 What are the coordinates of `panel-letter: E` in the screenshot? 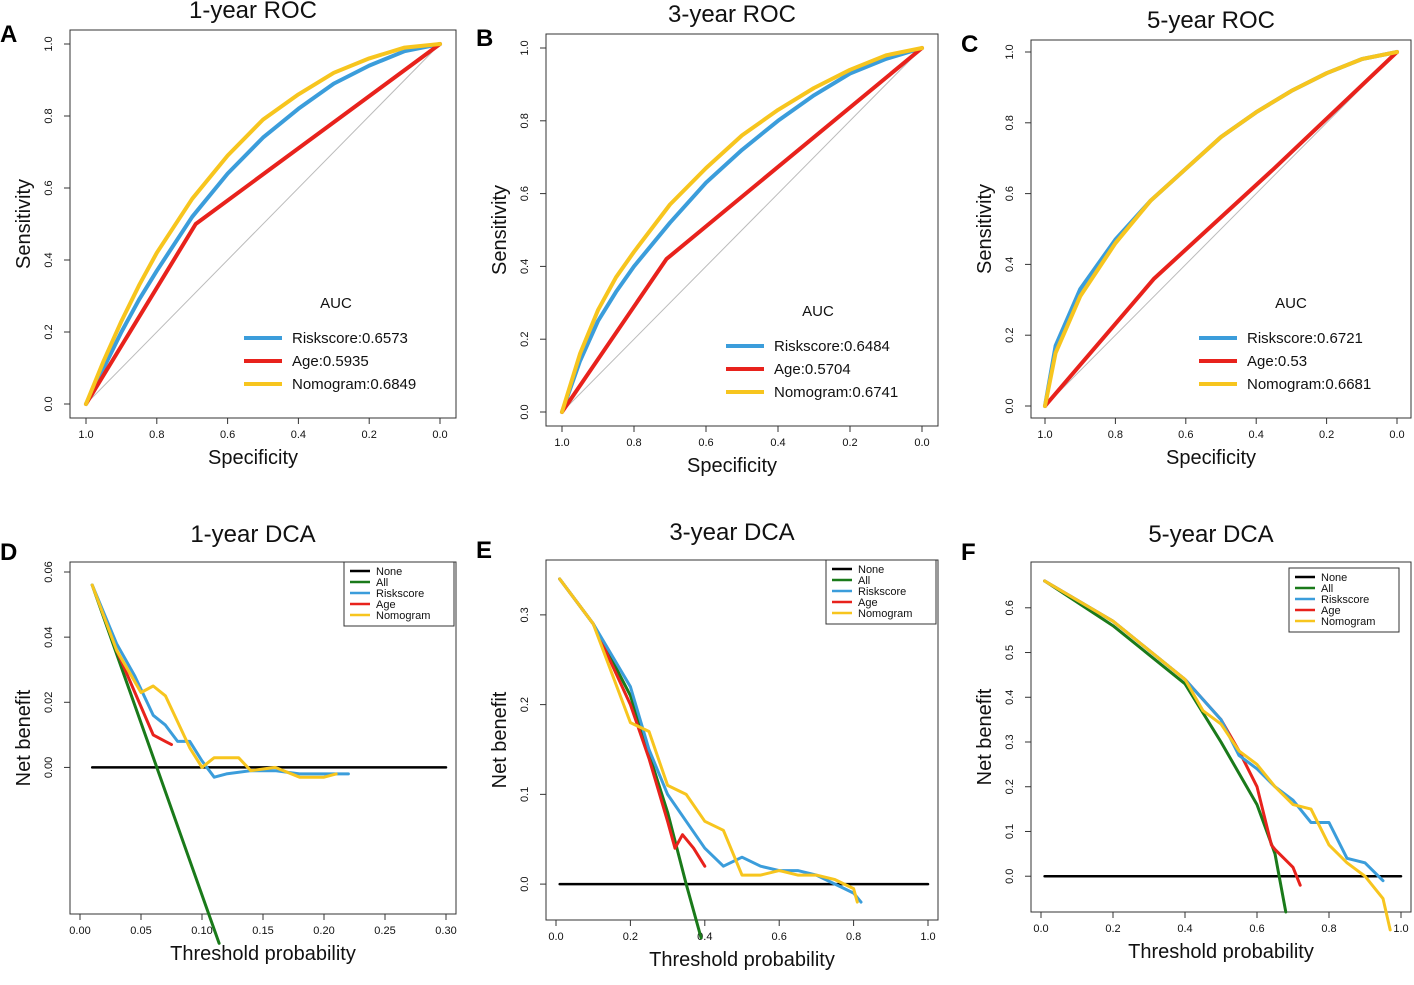 It's located at (484, 550).